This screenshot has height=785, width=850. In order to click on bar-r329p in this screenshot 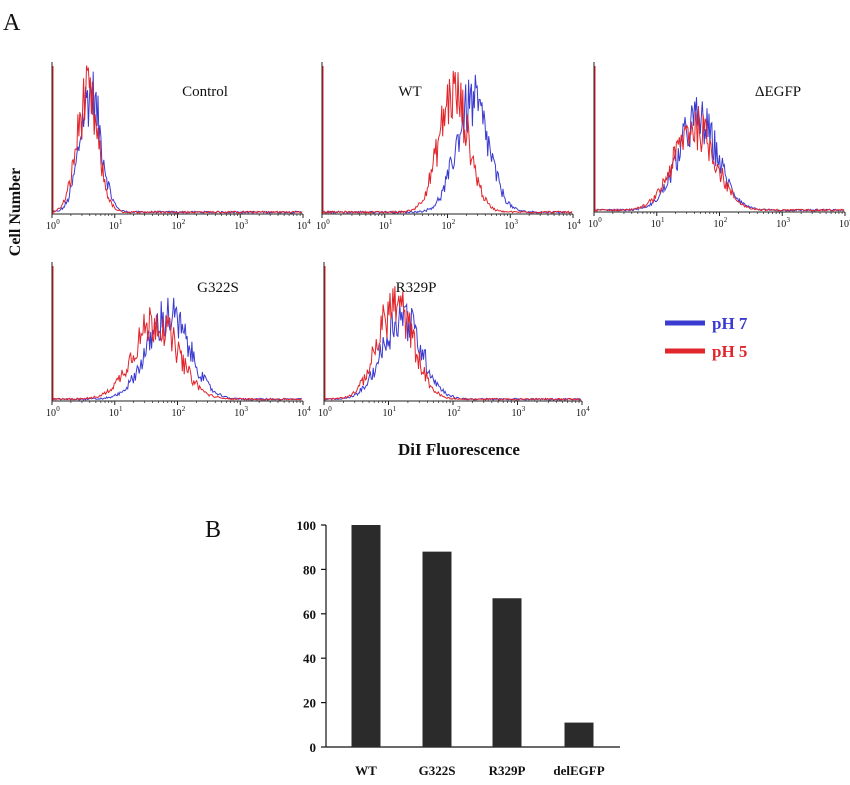, I will do `click(507, 672)`.